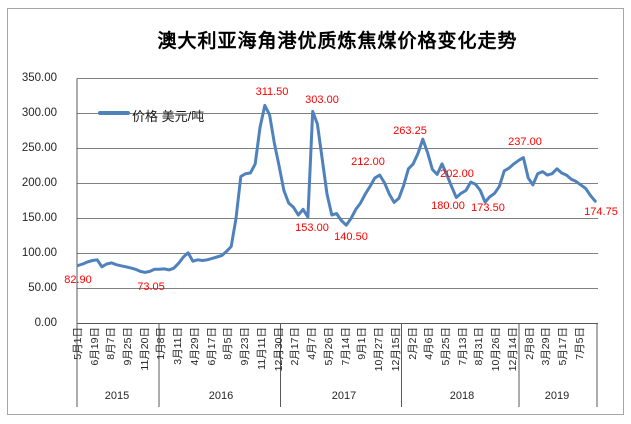  I want to click on x-axis-tick-label: 5月25日, so click(445, 346).